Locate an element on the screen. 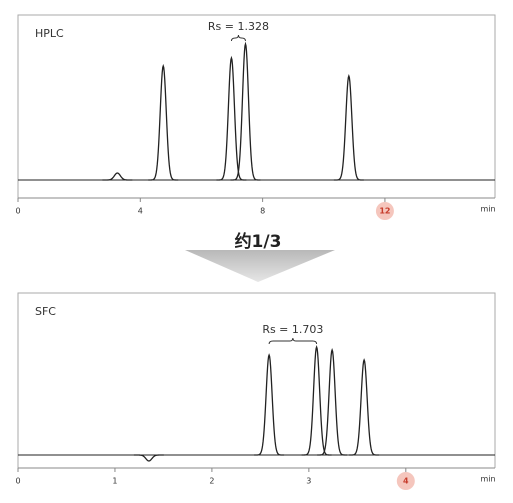 The image size is (513, 503). x-tick-label: 12 is located at coordinates (384, 211).